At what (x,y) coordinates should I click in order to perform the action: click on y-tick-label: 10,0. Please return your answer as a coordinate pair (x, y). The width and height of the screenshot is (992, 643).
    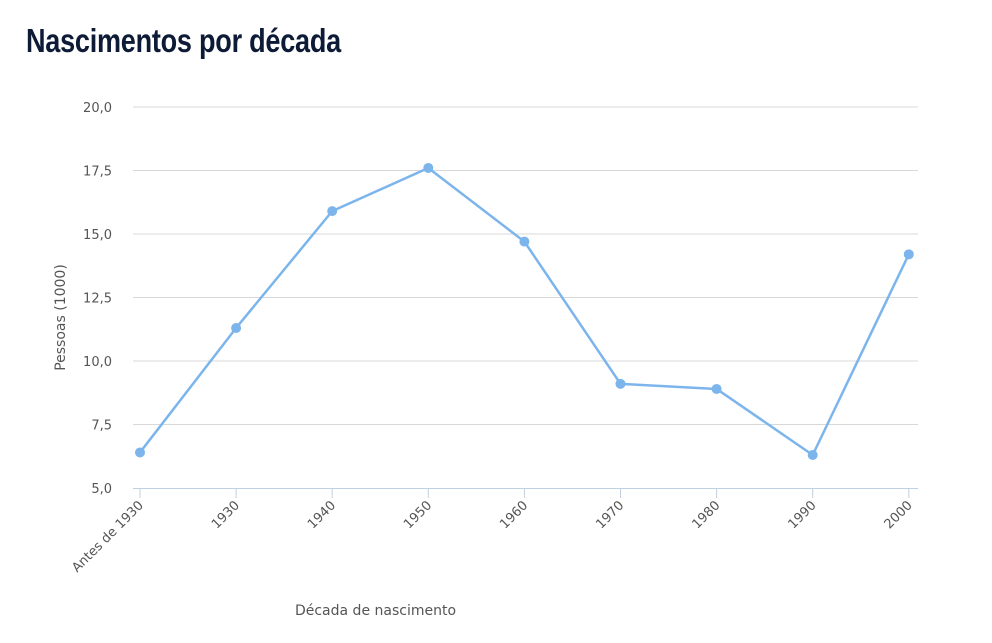
    Looking at the image, I should click on (97, 362).